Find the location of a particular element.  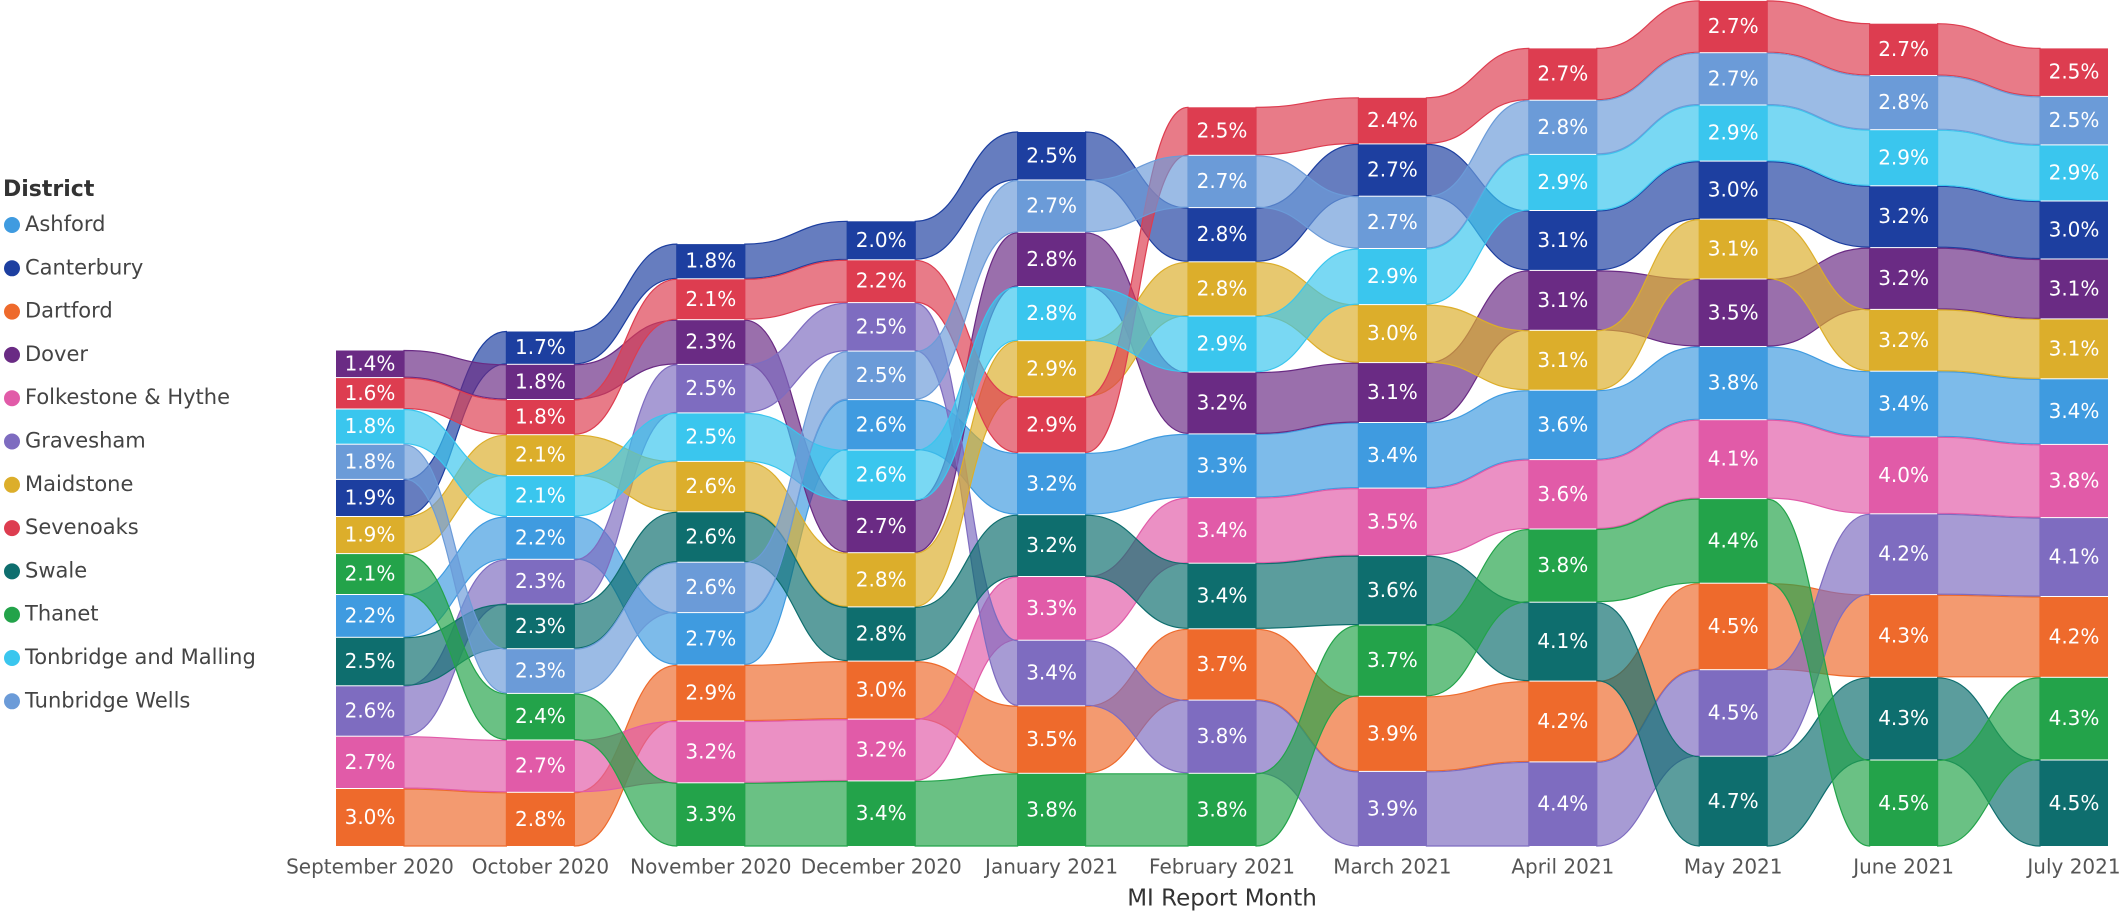

data-label: 3.6% is located at coordinates (1562, 424).